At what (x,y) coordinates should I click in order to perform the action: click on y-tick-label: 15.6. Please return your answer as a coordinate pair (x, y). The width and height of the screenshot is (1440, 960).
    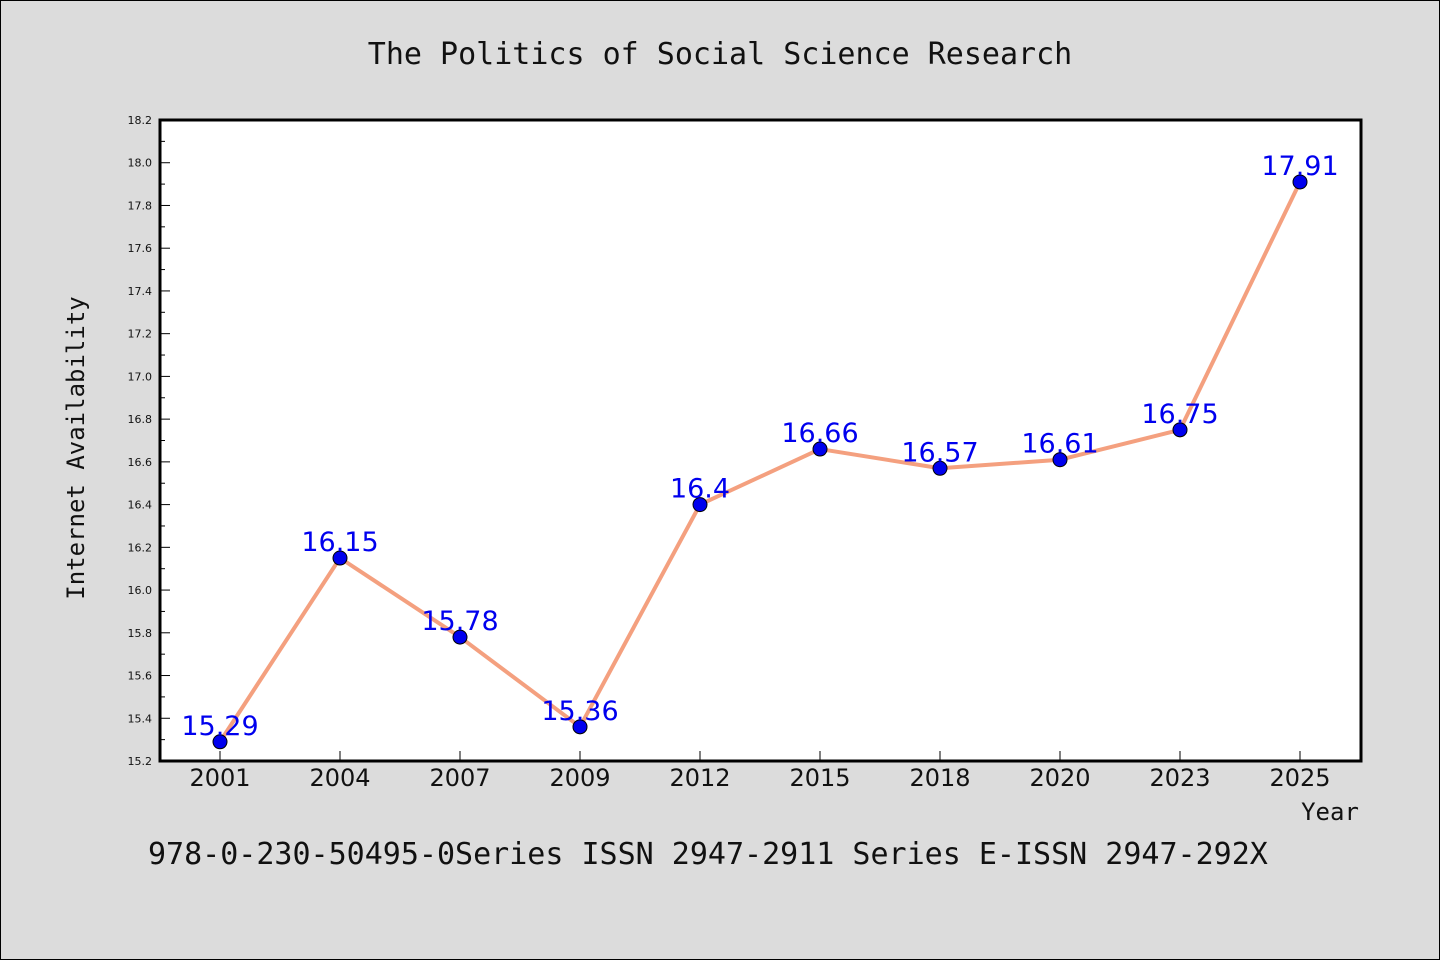
    Looking at the image, I should click on (140, 676).